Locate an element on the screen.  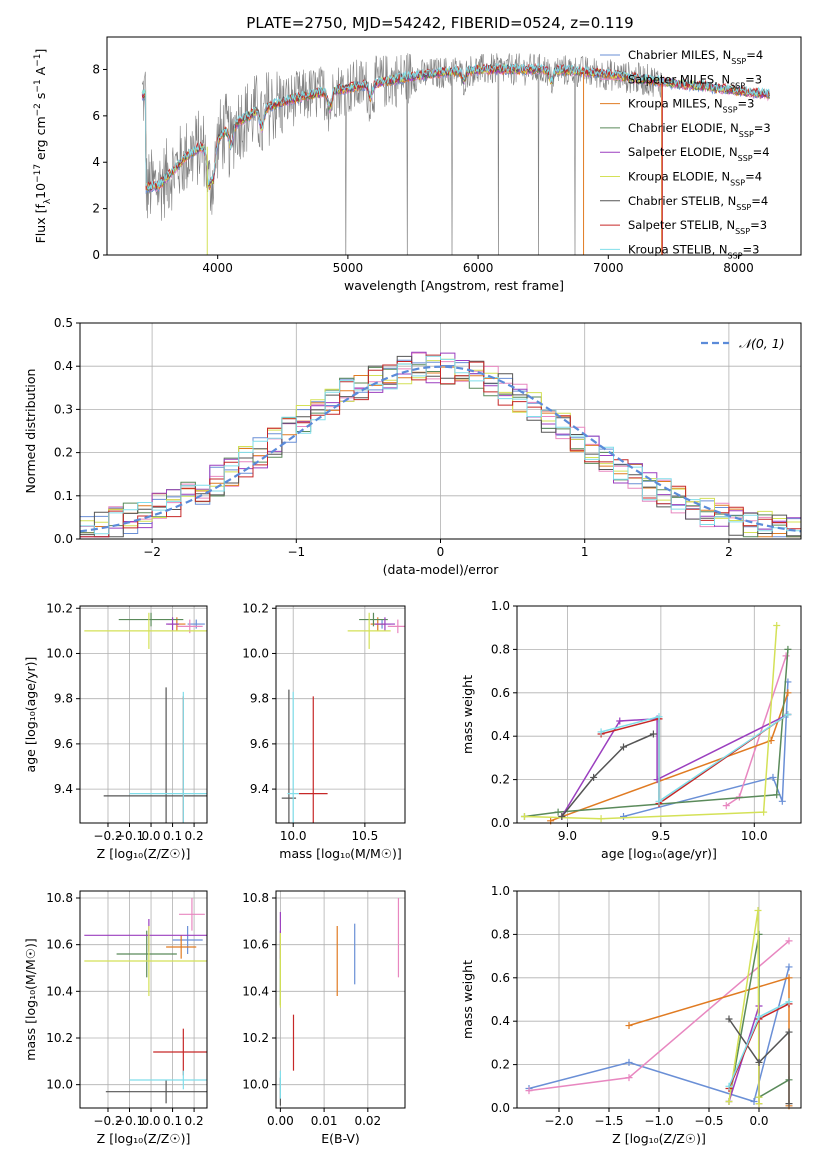
spectrum-model-line is located at coordinates (455, 126).